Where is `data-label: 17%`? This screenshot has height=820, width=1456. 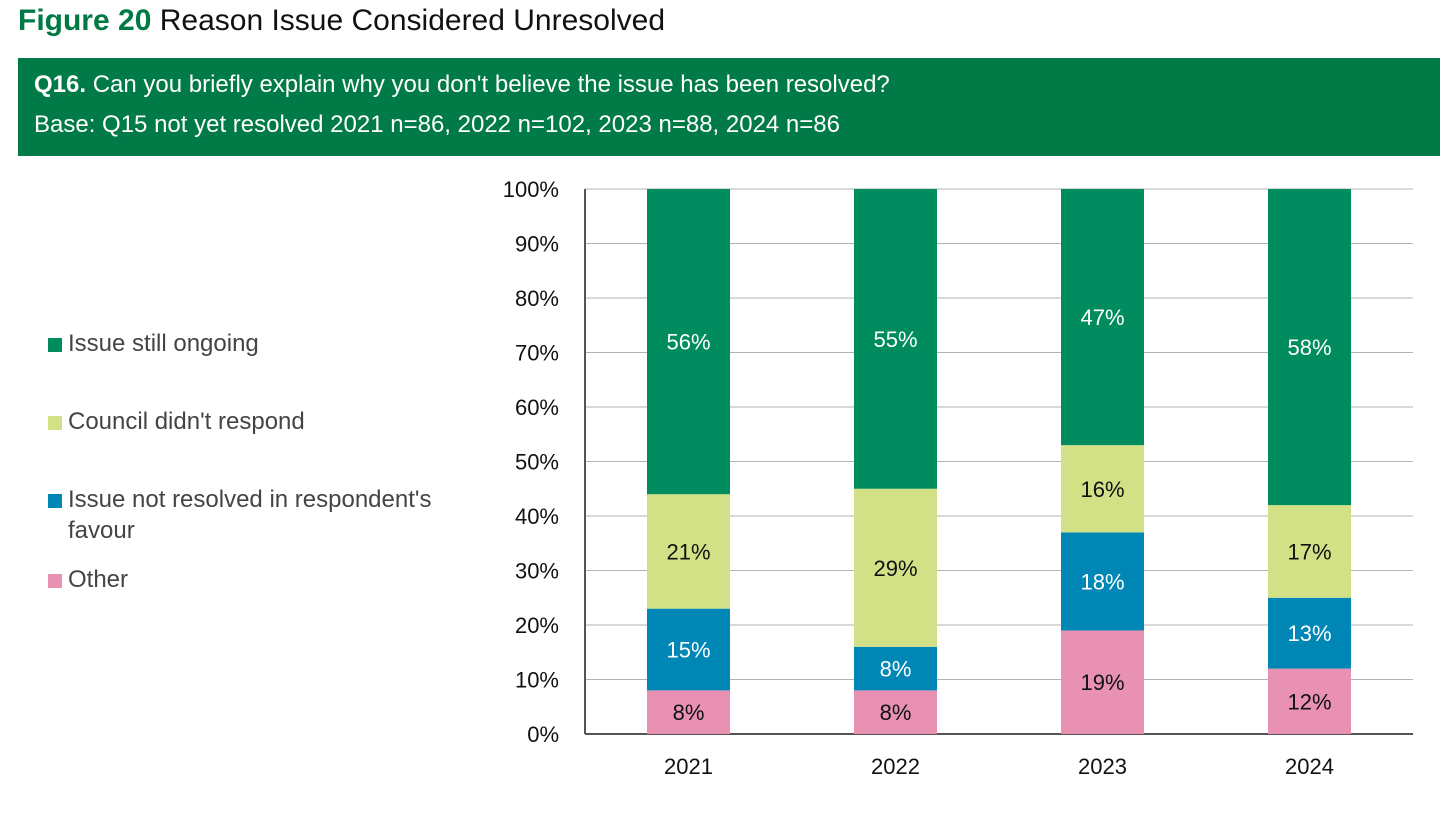
data-label: 17% is located at coordinates (1309, 551).